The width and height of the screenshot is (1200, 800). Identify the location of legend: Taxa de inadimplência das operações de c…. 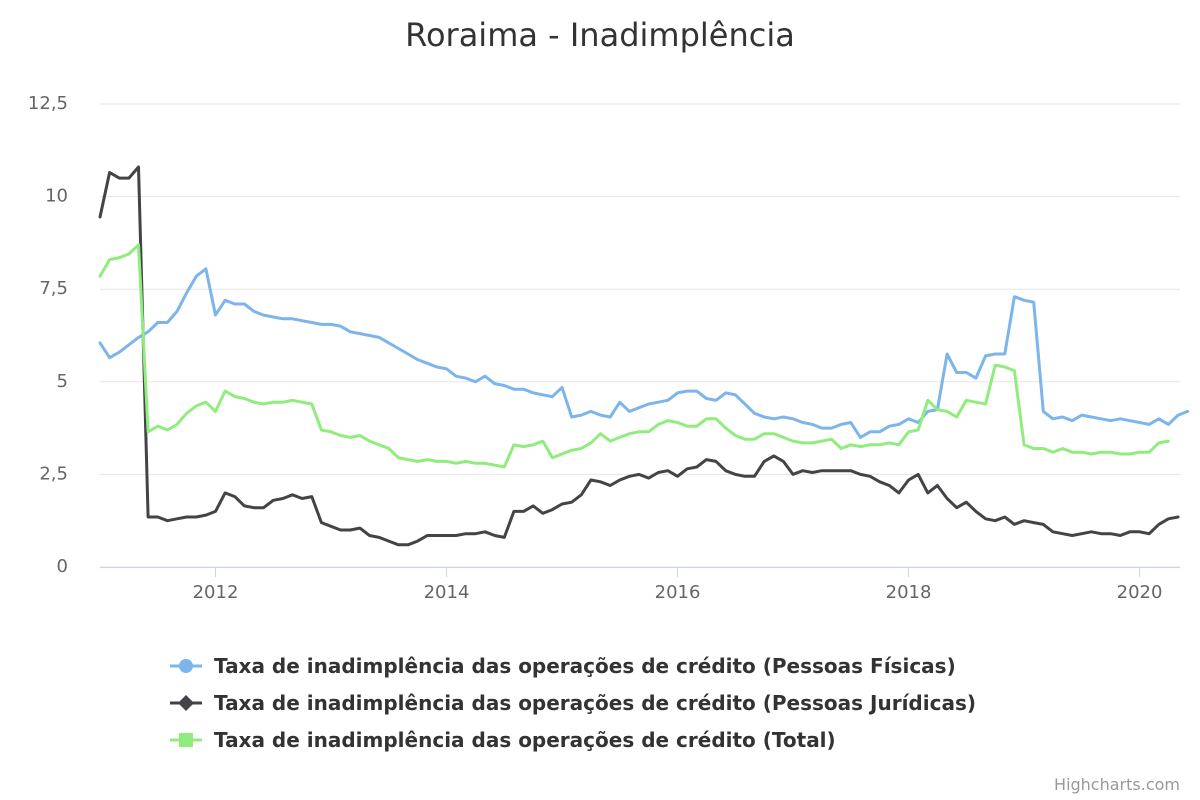
(573, 703).